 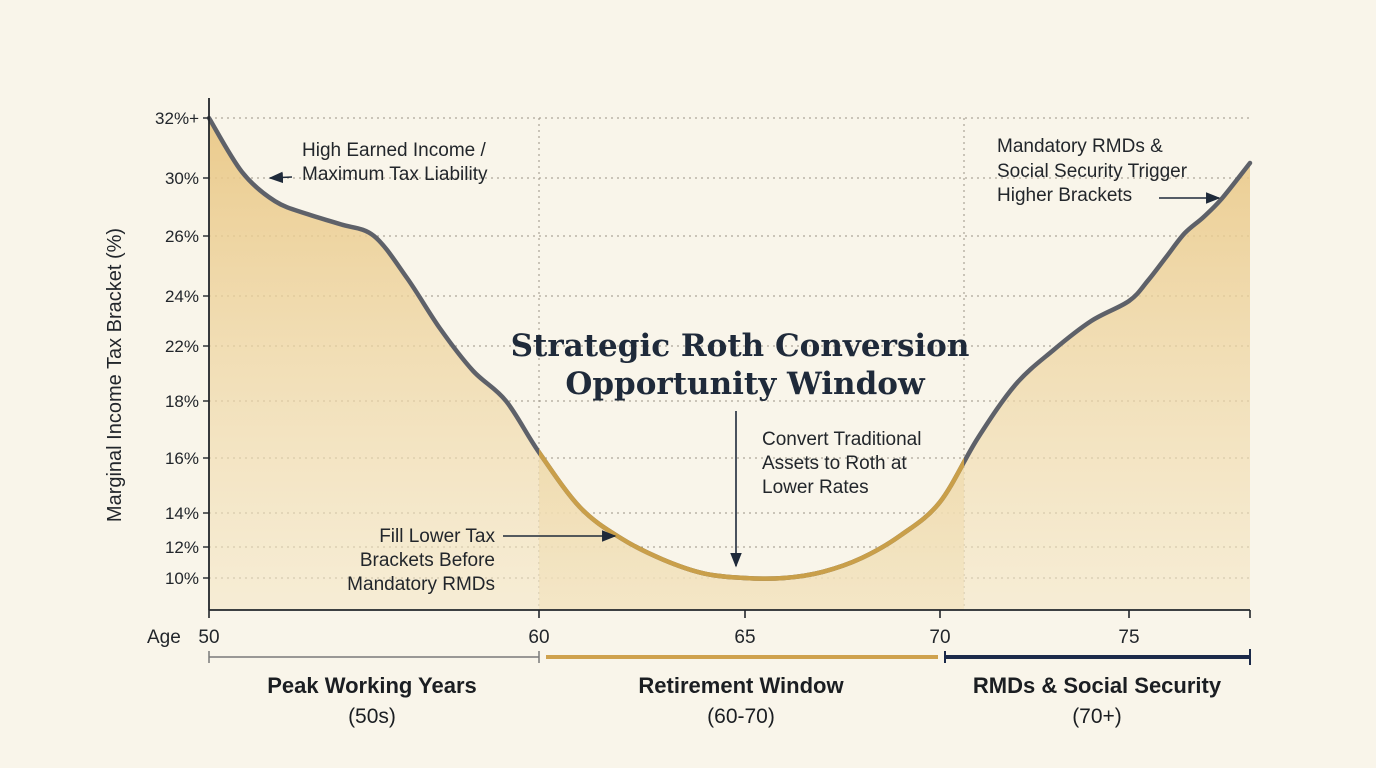 I want to click on x-axis-label: Age, so click(x=164, y=637).